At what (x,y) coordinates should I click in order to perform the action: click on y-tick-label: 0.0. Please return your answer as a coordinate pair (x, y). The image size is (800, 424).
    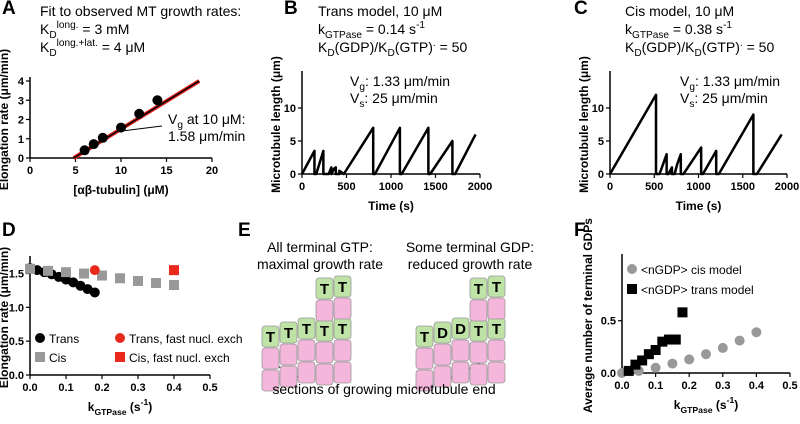
    Looking at the image, I should click on (16, 376).